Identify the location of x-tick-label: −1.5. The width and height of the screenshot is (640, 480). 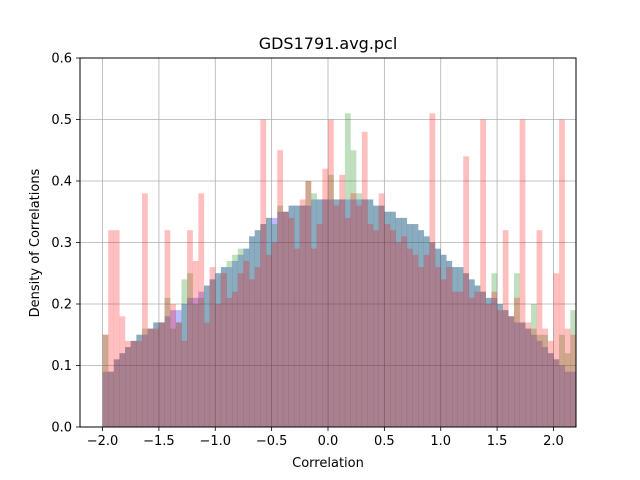
(159, 441).